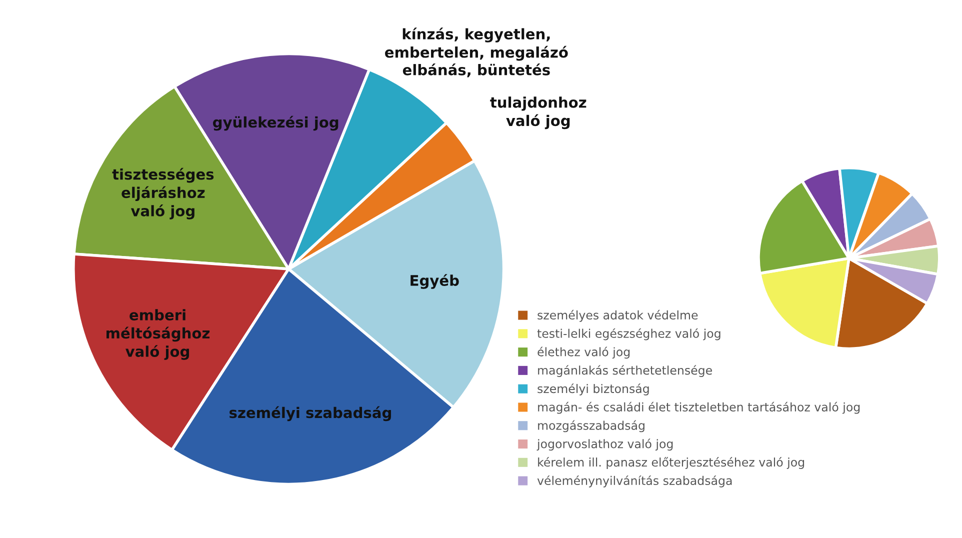 This screenshot has height=538, width=962. Describe the element at coordinates (671, 463) in the screenshot. I see `legend-label: kérelem ill. panasz előterjesztéséhez való jog` at that location.